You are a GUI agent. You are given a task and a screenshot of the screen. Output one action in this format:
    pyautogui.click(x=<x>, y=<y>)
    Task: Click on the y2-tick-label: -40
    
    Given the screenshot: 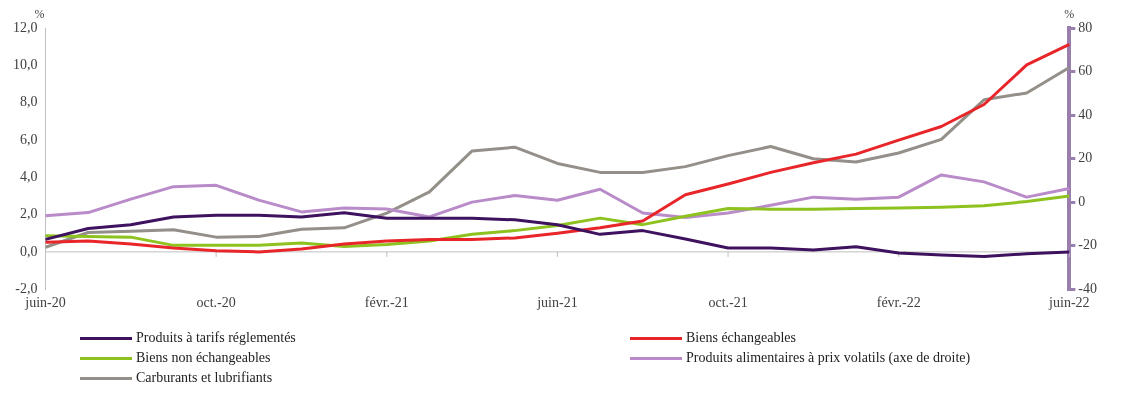 What is the action you would take?
    pyautogui.click(x=1088, y=288)
    